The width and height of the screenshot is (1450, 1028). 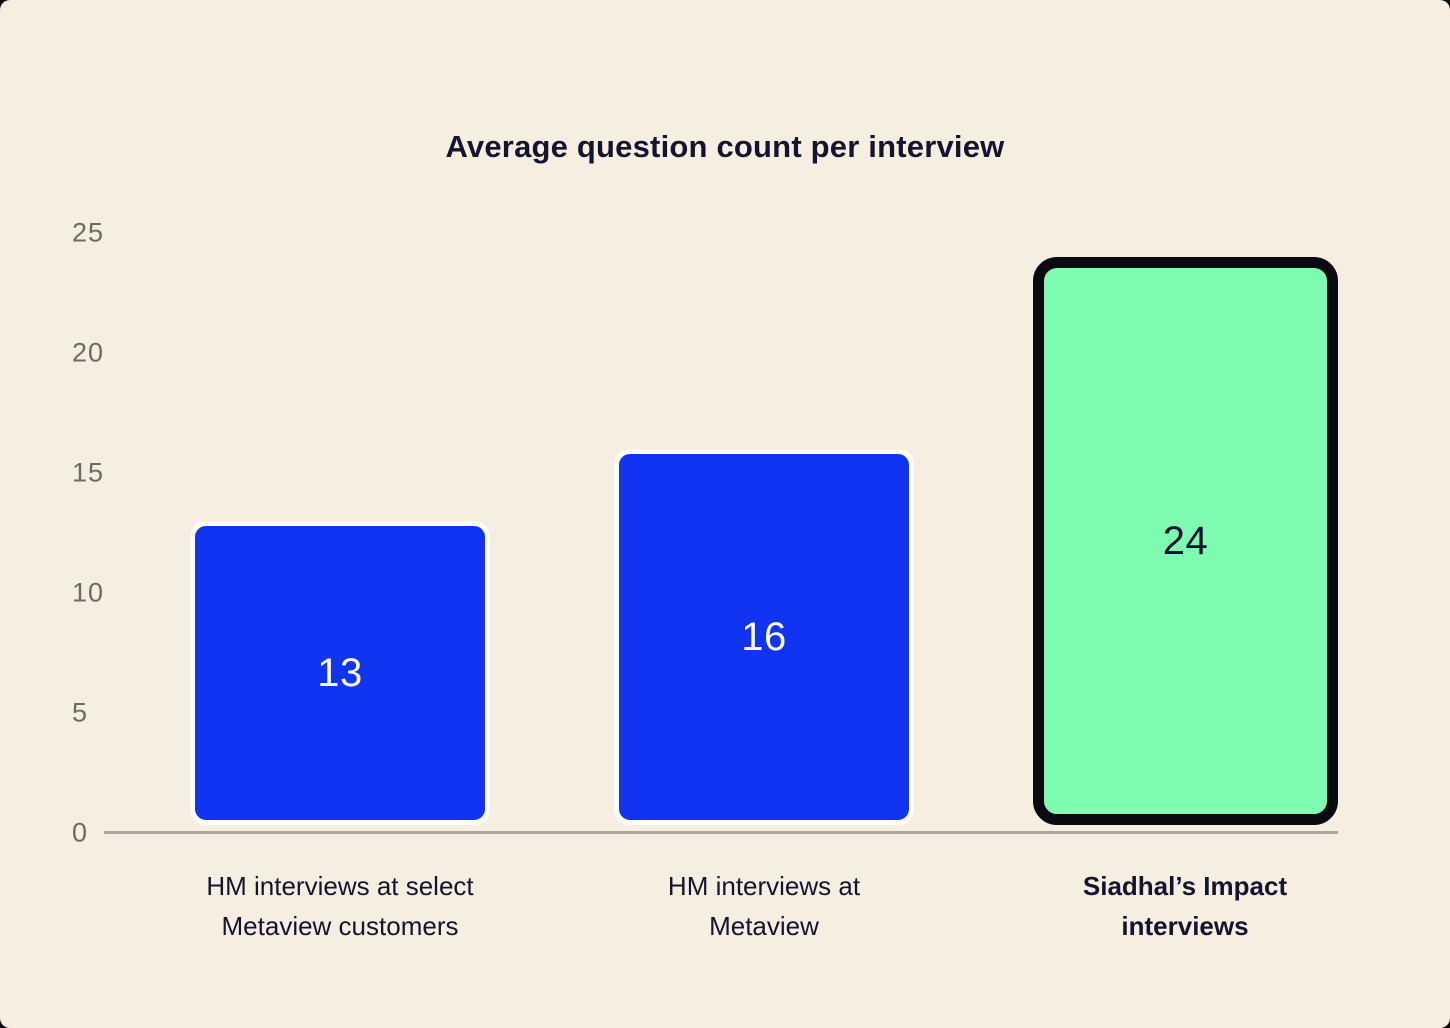 I want to click on category-label-hm-metaview: HM interviews at Metaview, so click(x=764, y=906).